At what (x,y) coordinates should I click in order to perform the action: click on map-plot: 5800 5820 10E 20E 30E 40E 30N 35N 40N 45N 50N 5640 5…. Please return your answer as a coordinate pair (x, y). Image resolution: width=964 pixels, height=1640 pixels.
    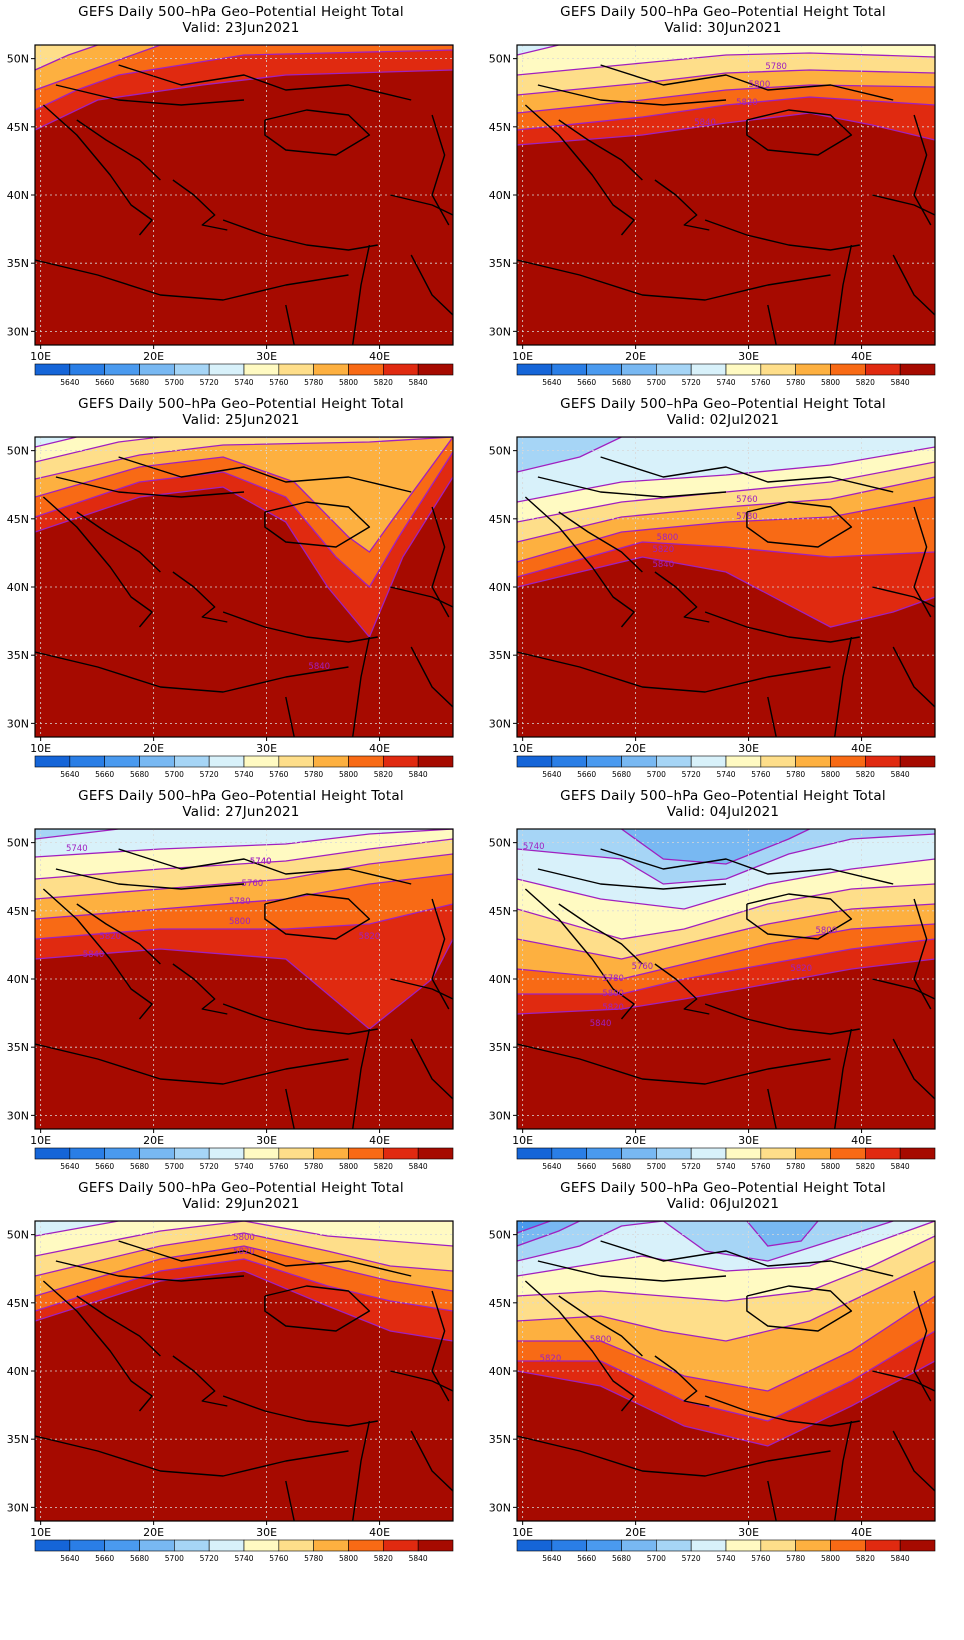
    Looking at the image, I should click on (230, 1391).